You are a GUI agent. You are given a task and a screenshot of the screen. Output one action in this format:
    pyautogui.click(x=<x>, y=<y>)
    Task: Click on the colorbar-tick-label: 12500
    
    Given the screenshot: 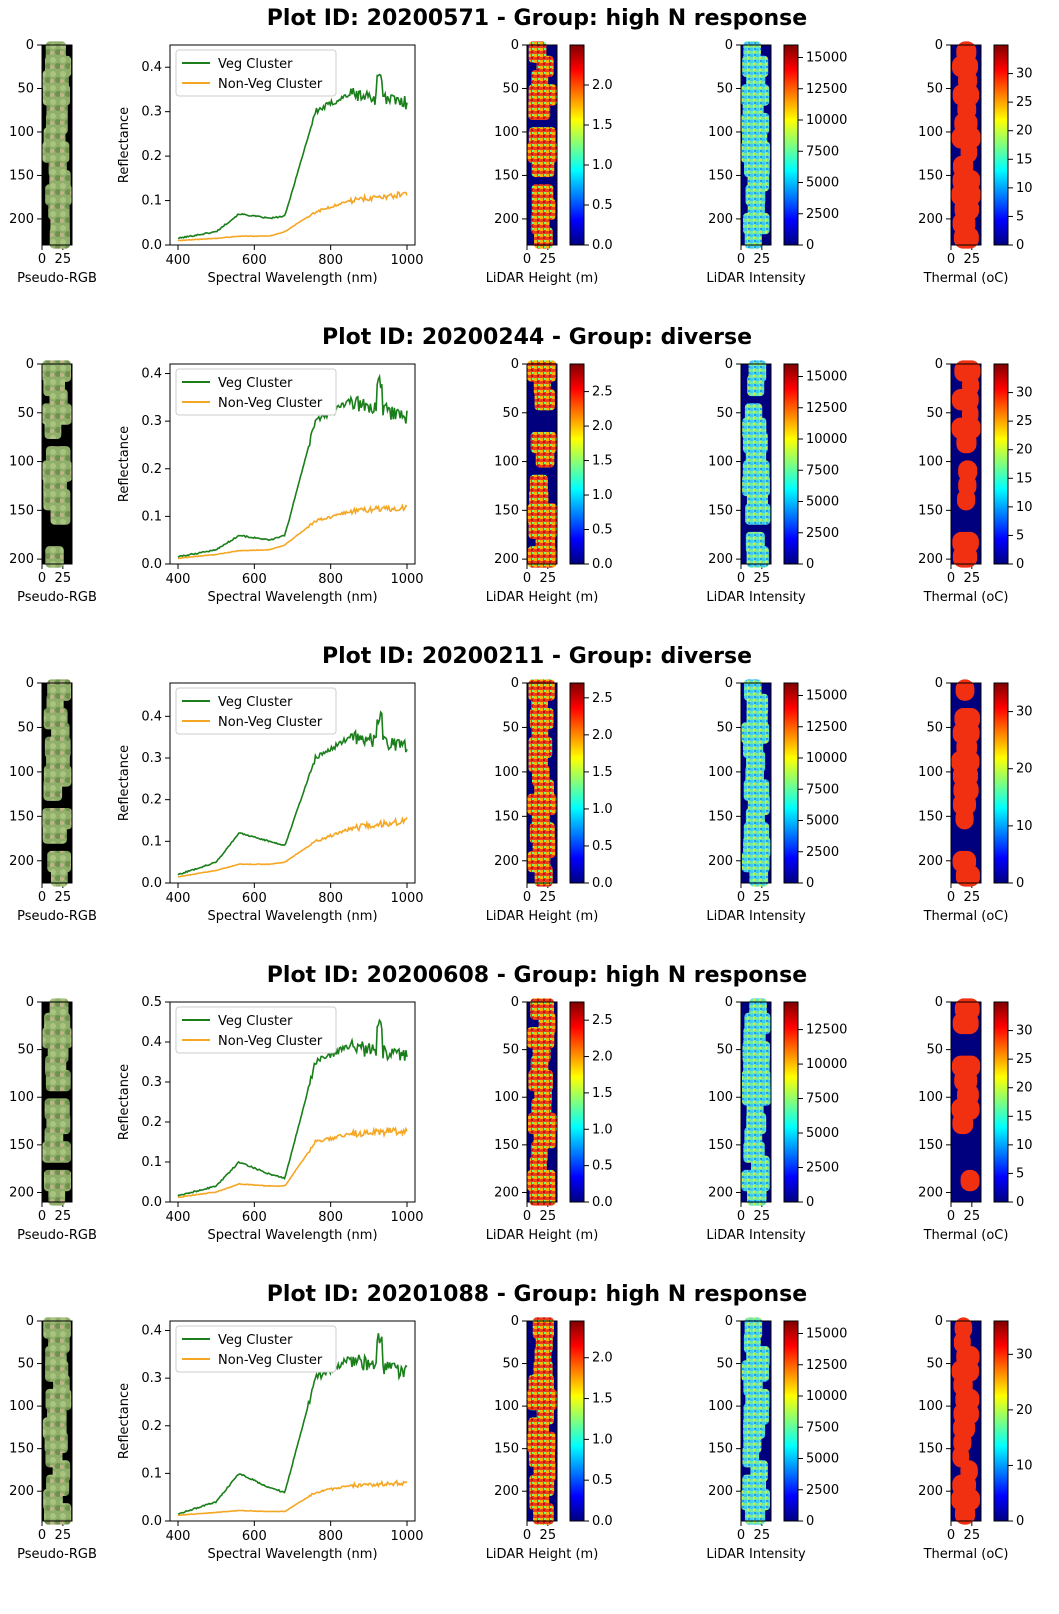 What is the action you would take?
    pyautogui.click(x=826, y=1365)
    